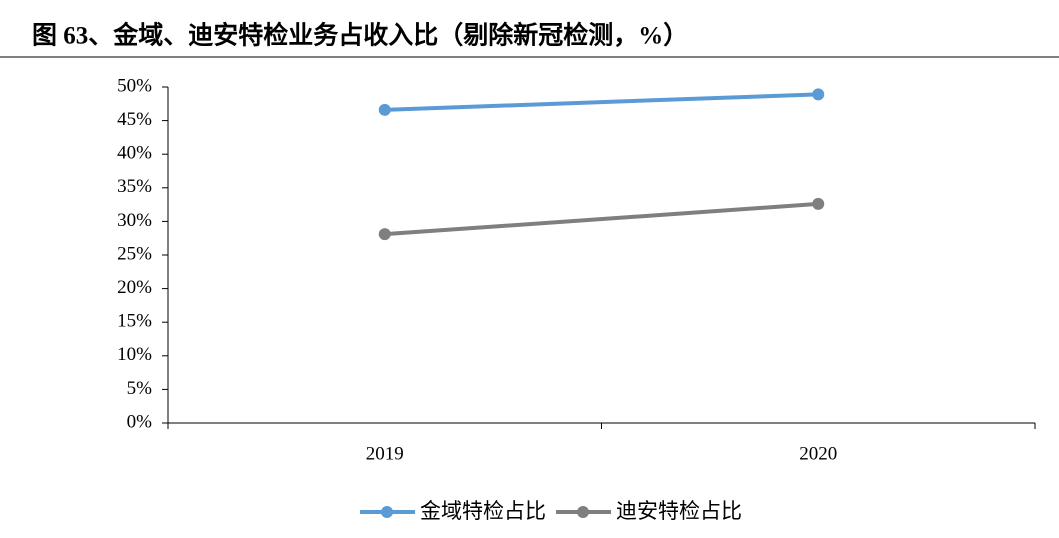 The width and height of the screenshot is (1059, 538). Describe the element at coordinates (134, 119) in the screenshot. I see `y-tick-label: 45%` at that location.